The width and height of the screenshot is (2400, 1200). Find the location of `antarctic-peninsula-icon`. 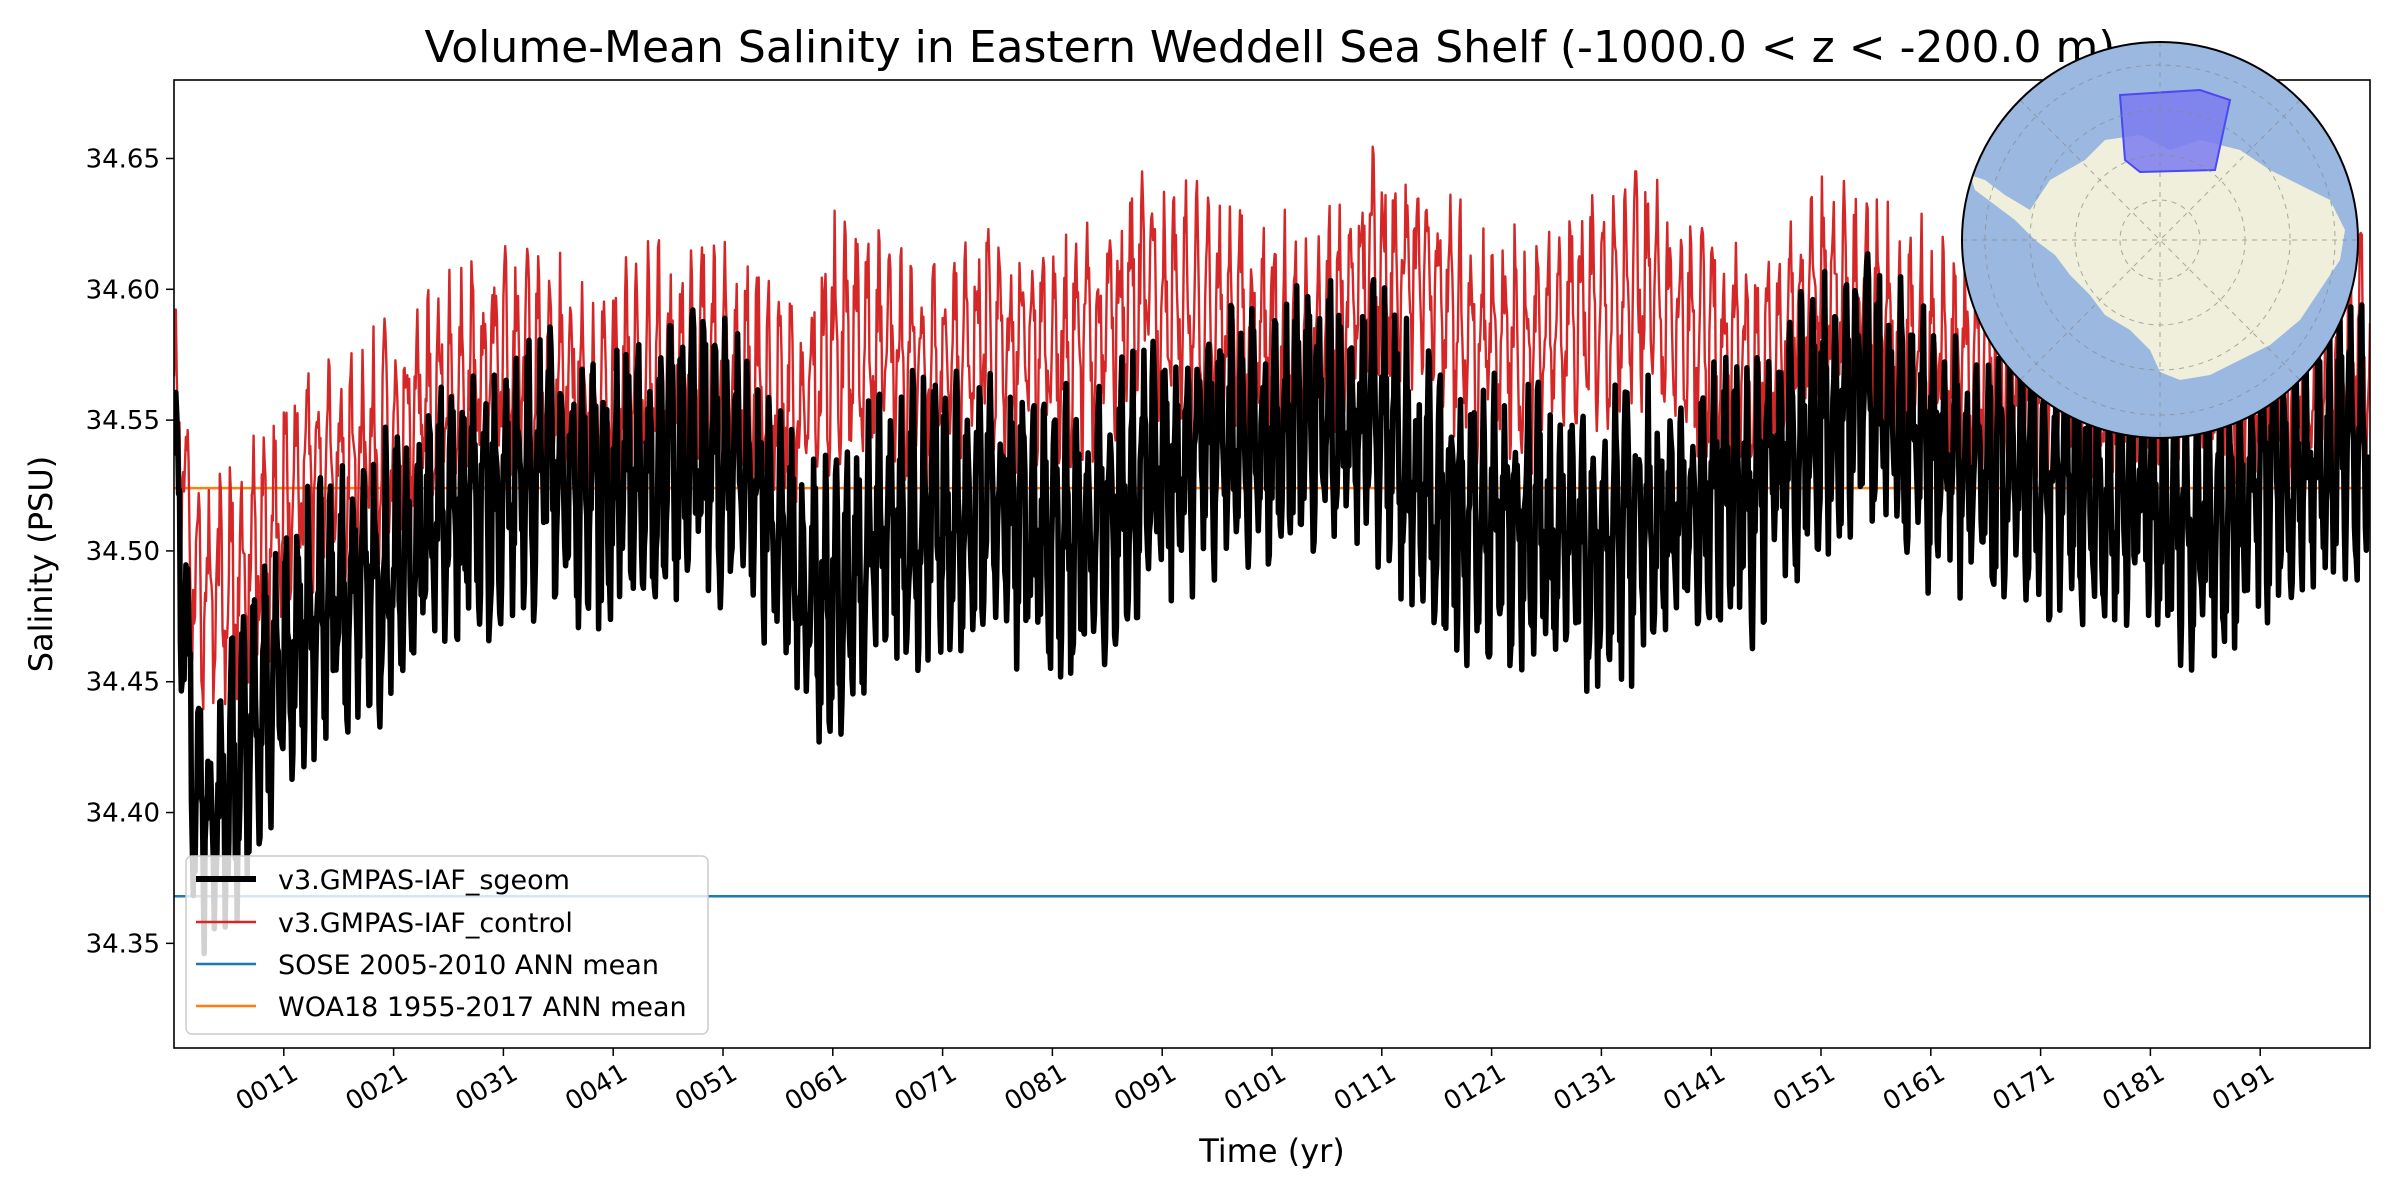

antarctic-peninsula-icon is located at coordinates (2002, 207).